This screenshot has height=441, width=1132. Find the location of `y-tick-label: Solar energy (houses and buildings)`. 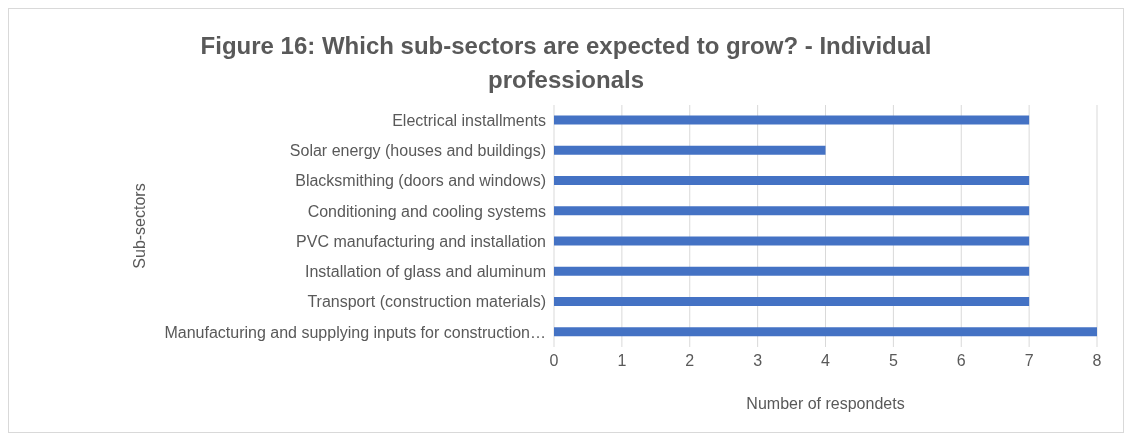

y-tick-label: Solar energy (houses and buildings) is located at coordinates (417, 151).